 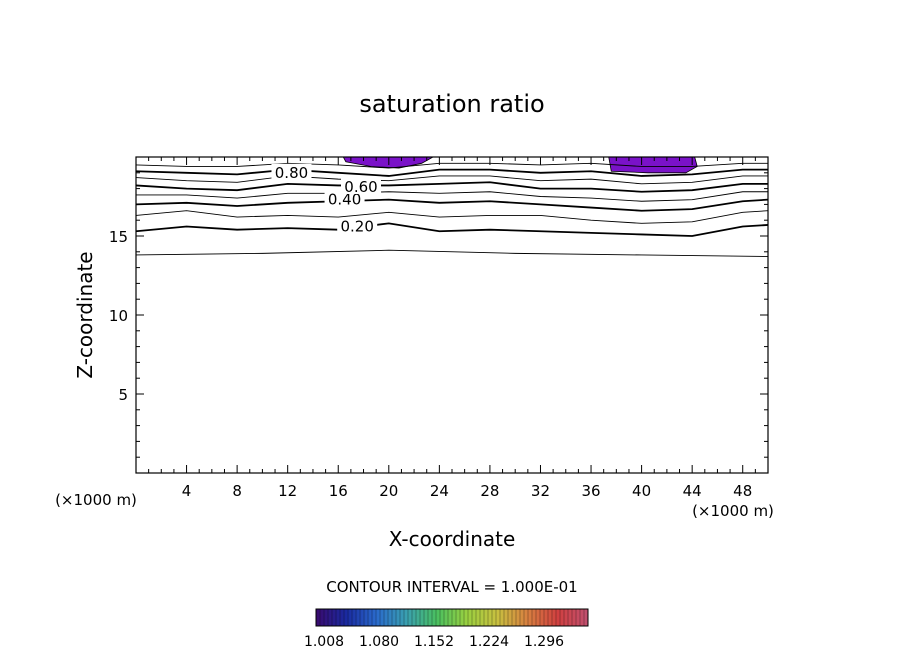 I want to click on contour-label-2: 0.40, so click(x=344, y=200).